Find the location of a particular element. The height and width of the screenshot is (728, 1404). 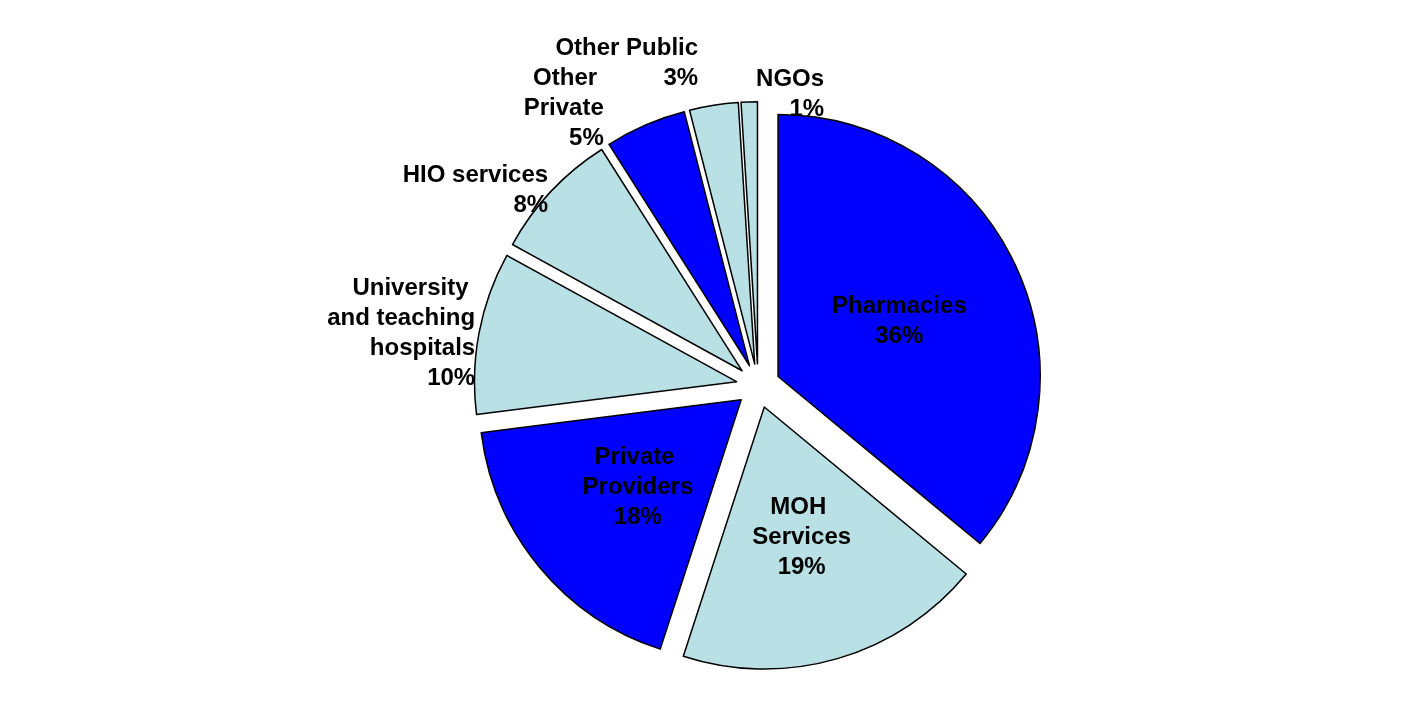

data-label: 1% is located at coordinates (807, 108).